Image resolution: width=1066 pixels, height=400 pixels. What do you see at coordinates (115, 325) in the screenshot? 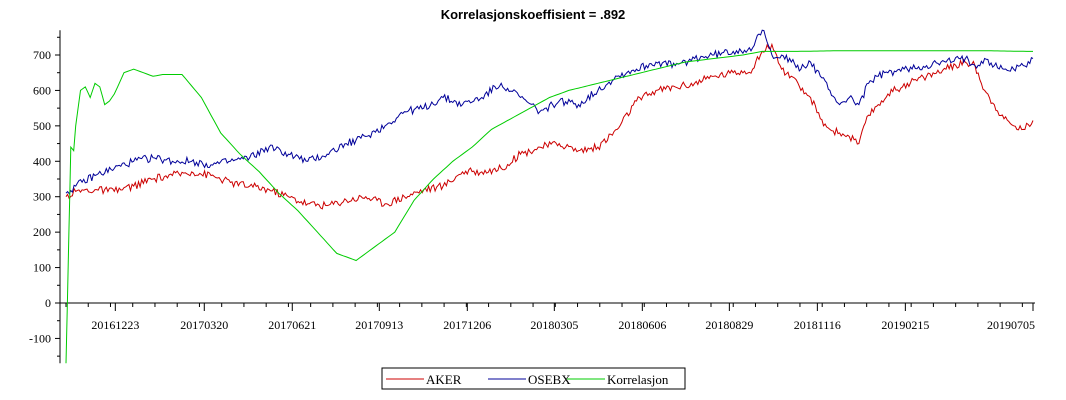
I see `x-tick-label: 20161223` at bounding box center [115, 325].